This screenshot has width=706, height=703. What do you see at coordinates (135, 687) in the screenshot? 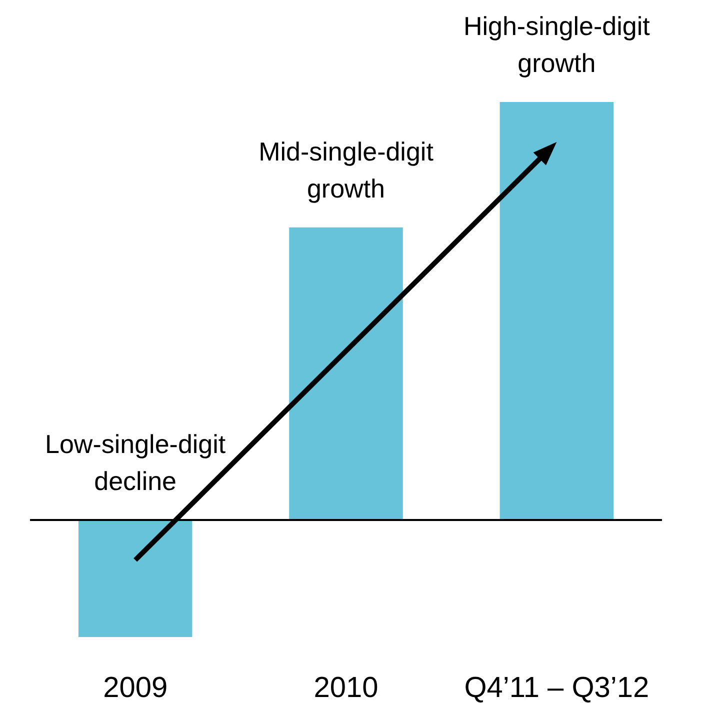
I see `x-tick-label: 2009` at bounding box center [135, 687].